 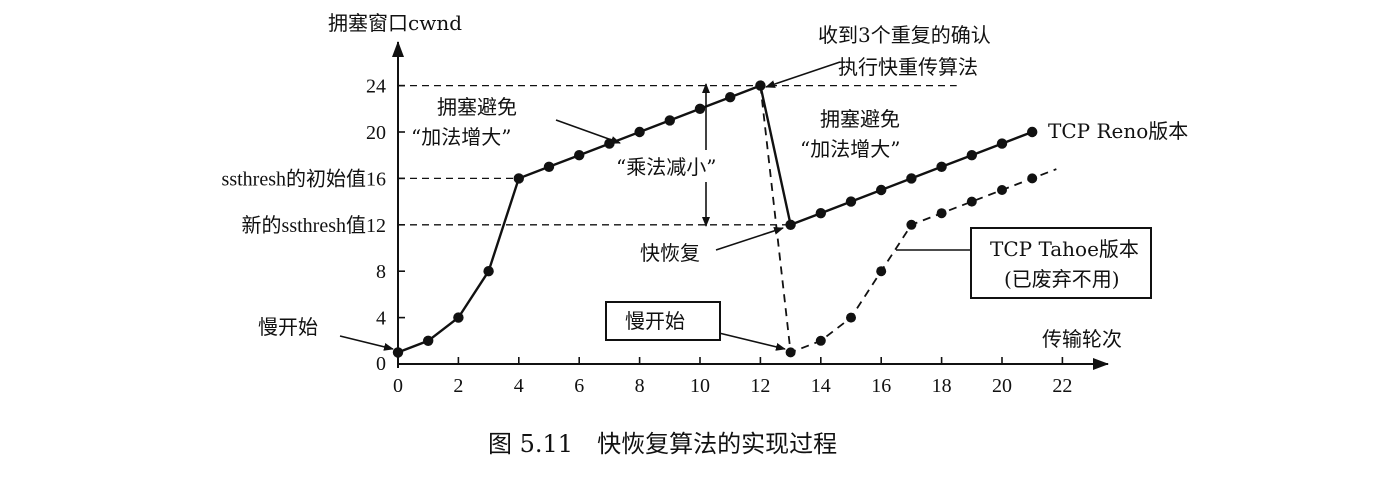 I want to click on y-tick-label: 8, so click(x=381, y=272).